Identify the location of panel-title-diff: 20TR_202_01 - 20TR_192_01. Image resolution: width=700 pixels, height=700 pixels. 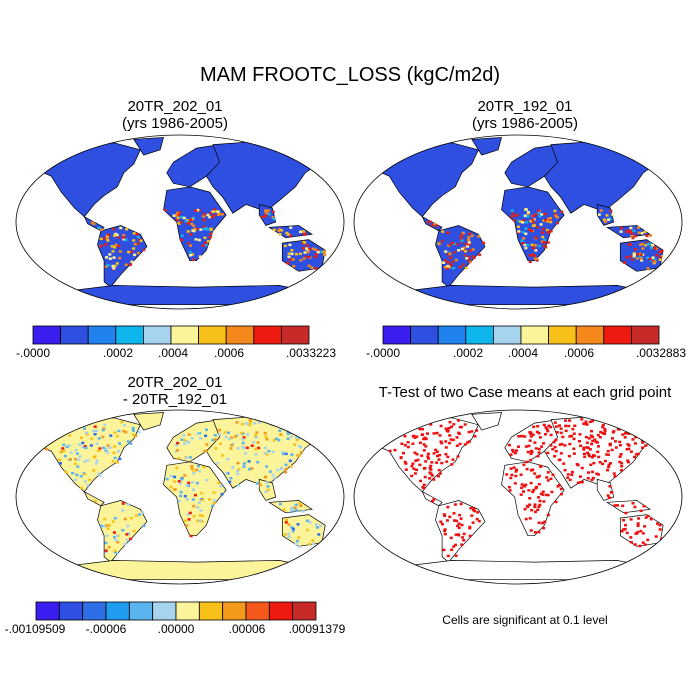
(175, 391).